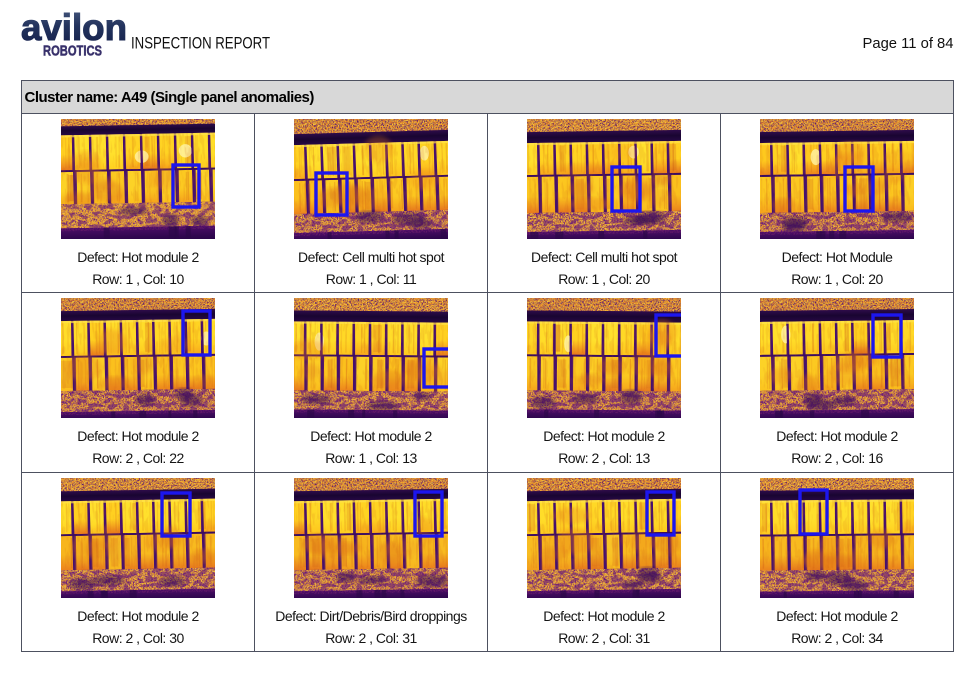  Describe the element at coordinates (72, 51) in the screenshot. I see `svg-text: ROBOTICS` at that location.